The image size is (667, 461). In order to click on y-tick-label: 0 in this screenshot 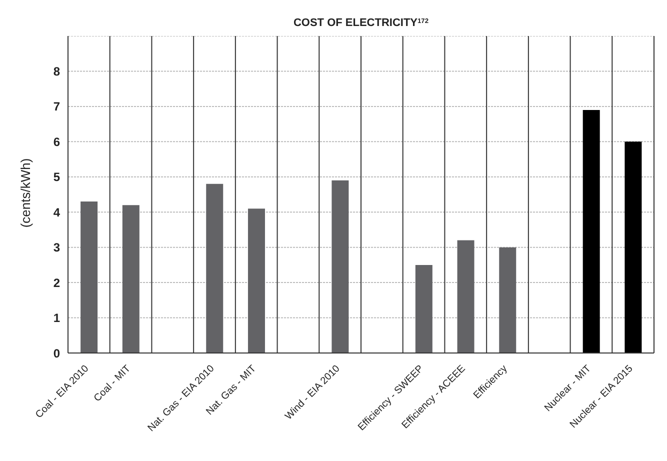, I will do `click(56, 353)`.